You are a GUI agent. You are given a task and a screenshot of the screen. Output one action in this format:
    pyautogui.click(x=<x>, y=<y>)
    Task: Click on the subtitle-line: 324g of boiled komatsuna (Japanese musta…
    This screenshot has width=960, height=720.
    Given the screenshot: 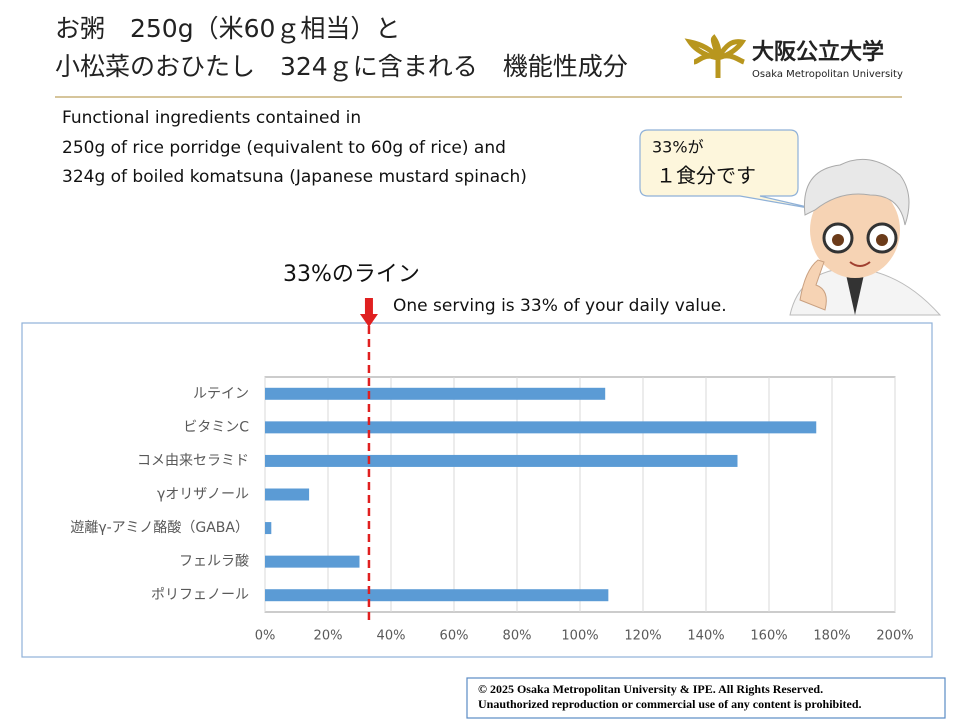 What is the action you would take?
    pyautogui.click(x=294, y=177)
    